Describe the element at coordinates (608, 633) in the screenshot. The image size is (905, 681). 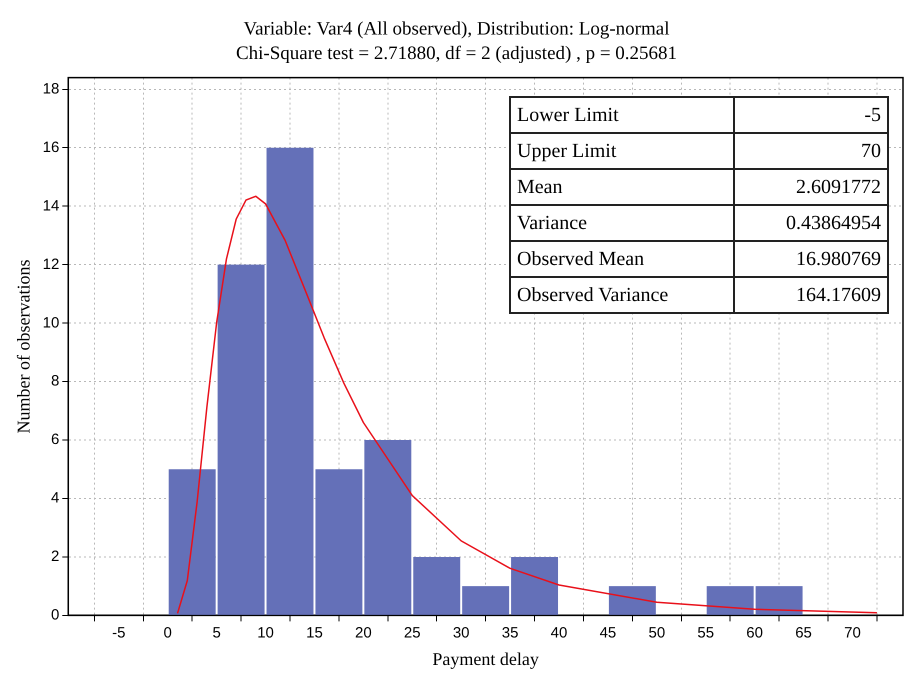
I see `x-tick-label: 45` at that location.